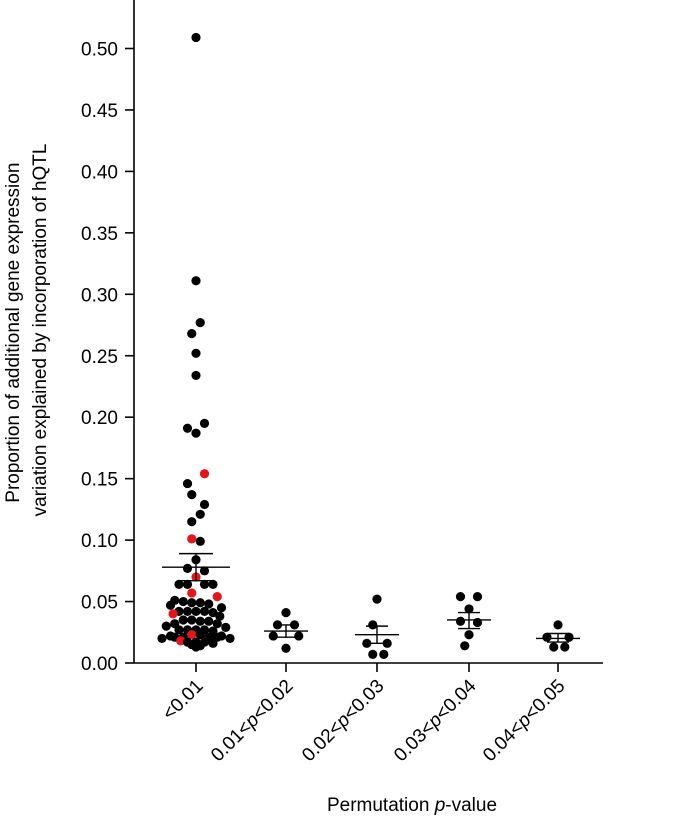  I want to click on y-tick-label: 0.05, so click(99, 603).